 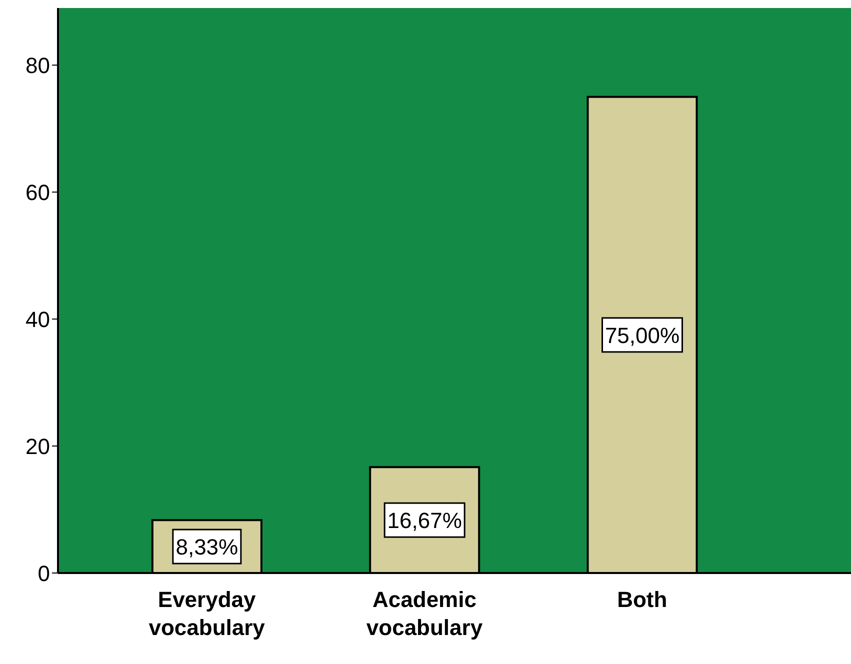 I want to click on y-tick-label: 20, so click(x=38, y=446).